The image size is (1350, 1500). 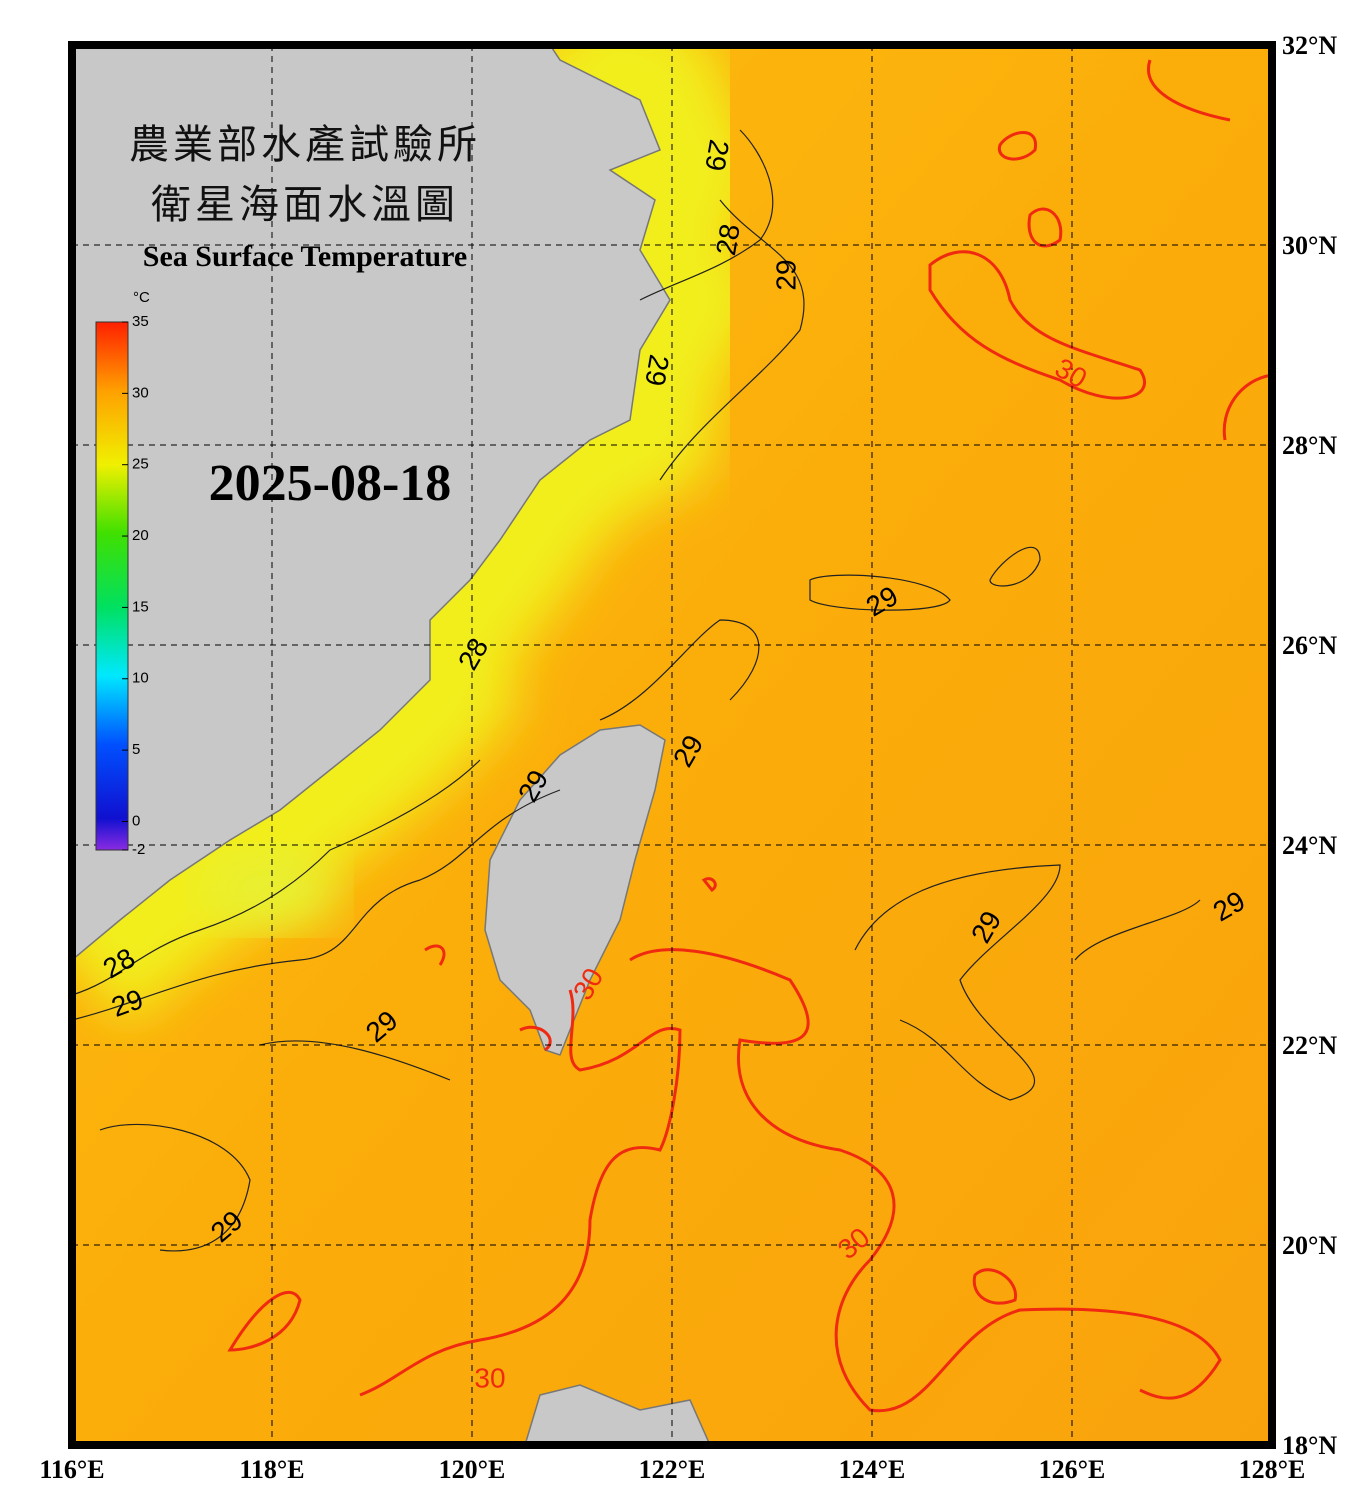 I want to click on y-tick-label: 20°N, so click(x=1309, y=1245).